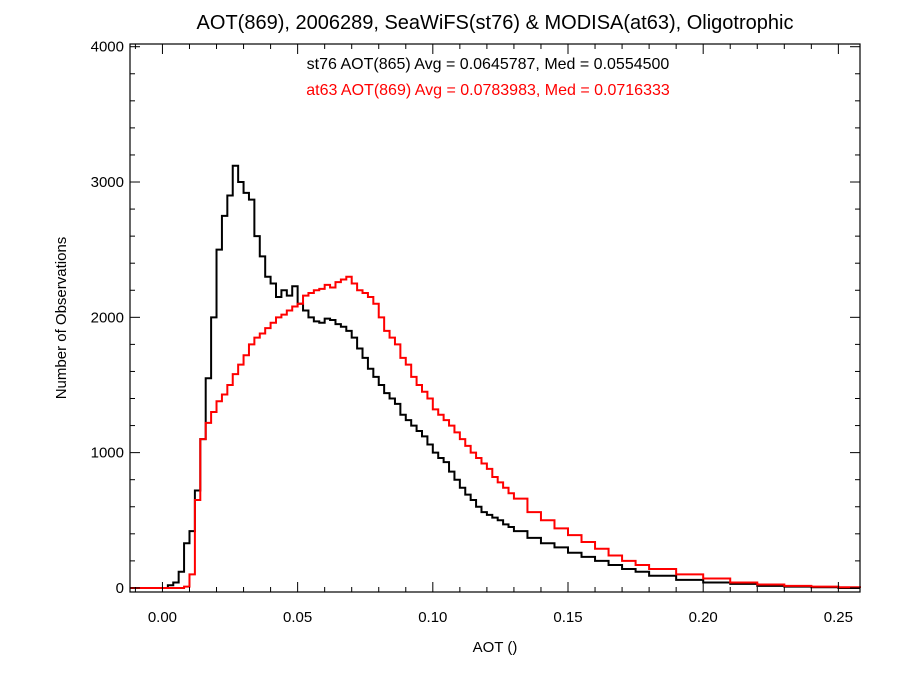  I want to click on x-tick-label: 0.15, so click(567, 617).